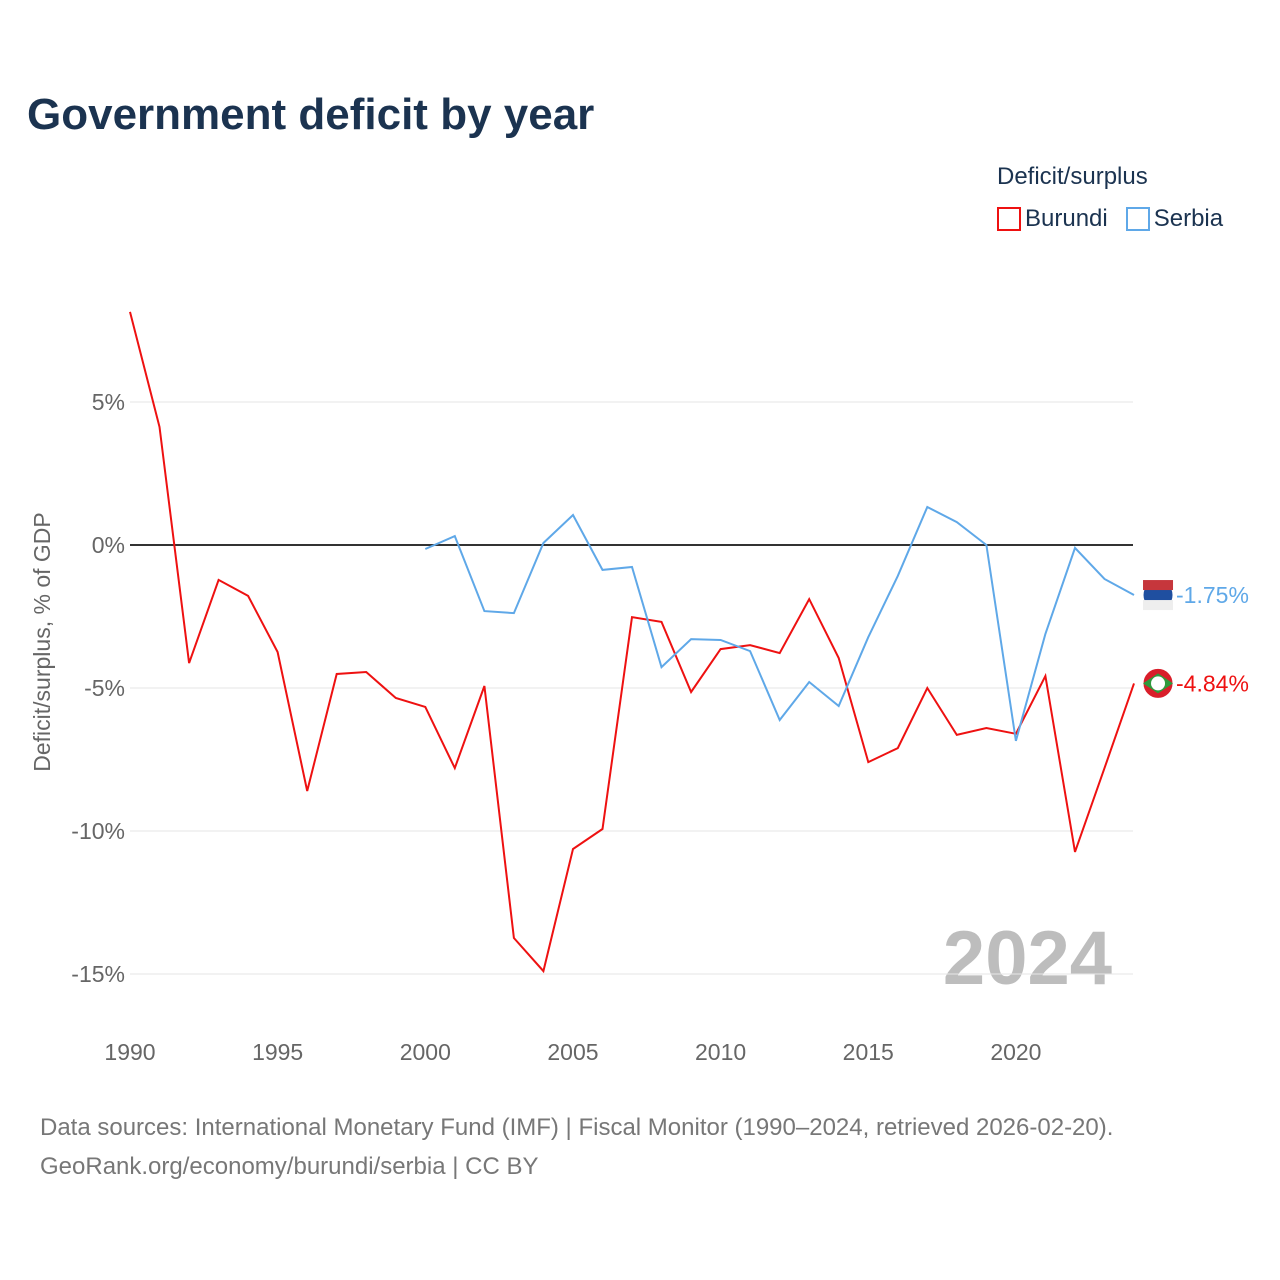 The image size is (1280, 1280). Describe the element at coordinates (1212, 595) in the screenshot. I see `end-value-label-serbia: -1.75%` at that location.